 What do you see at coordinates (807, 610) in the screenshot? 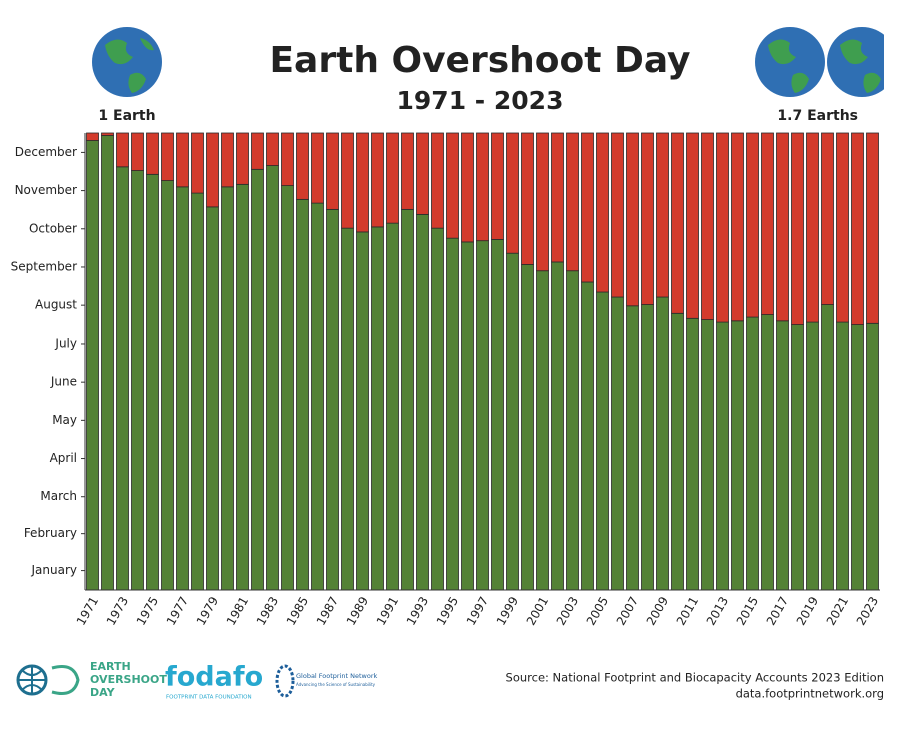
I see `x-tick-label: 2019` at bounding box center [807, 610].